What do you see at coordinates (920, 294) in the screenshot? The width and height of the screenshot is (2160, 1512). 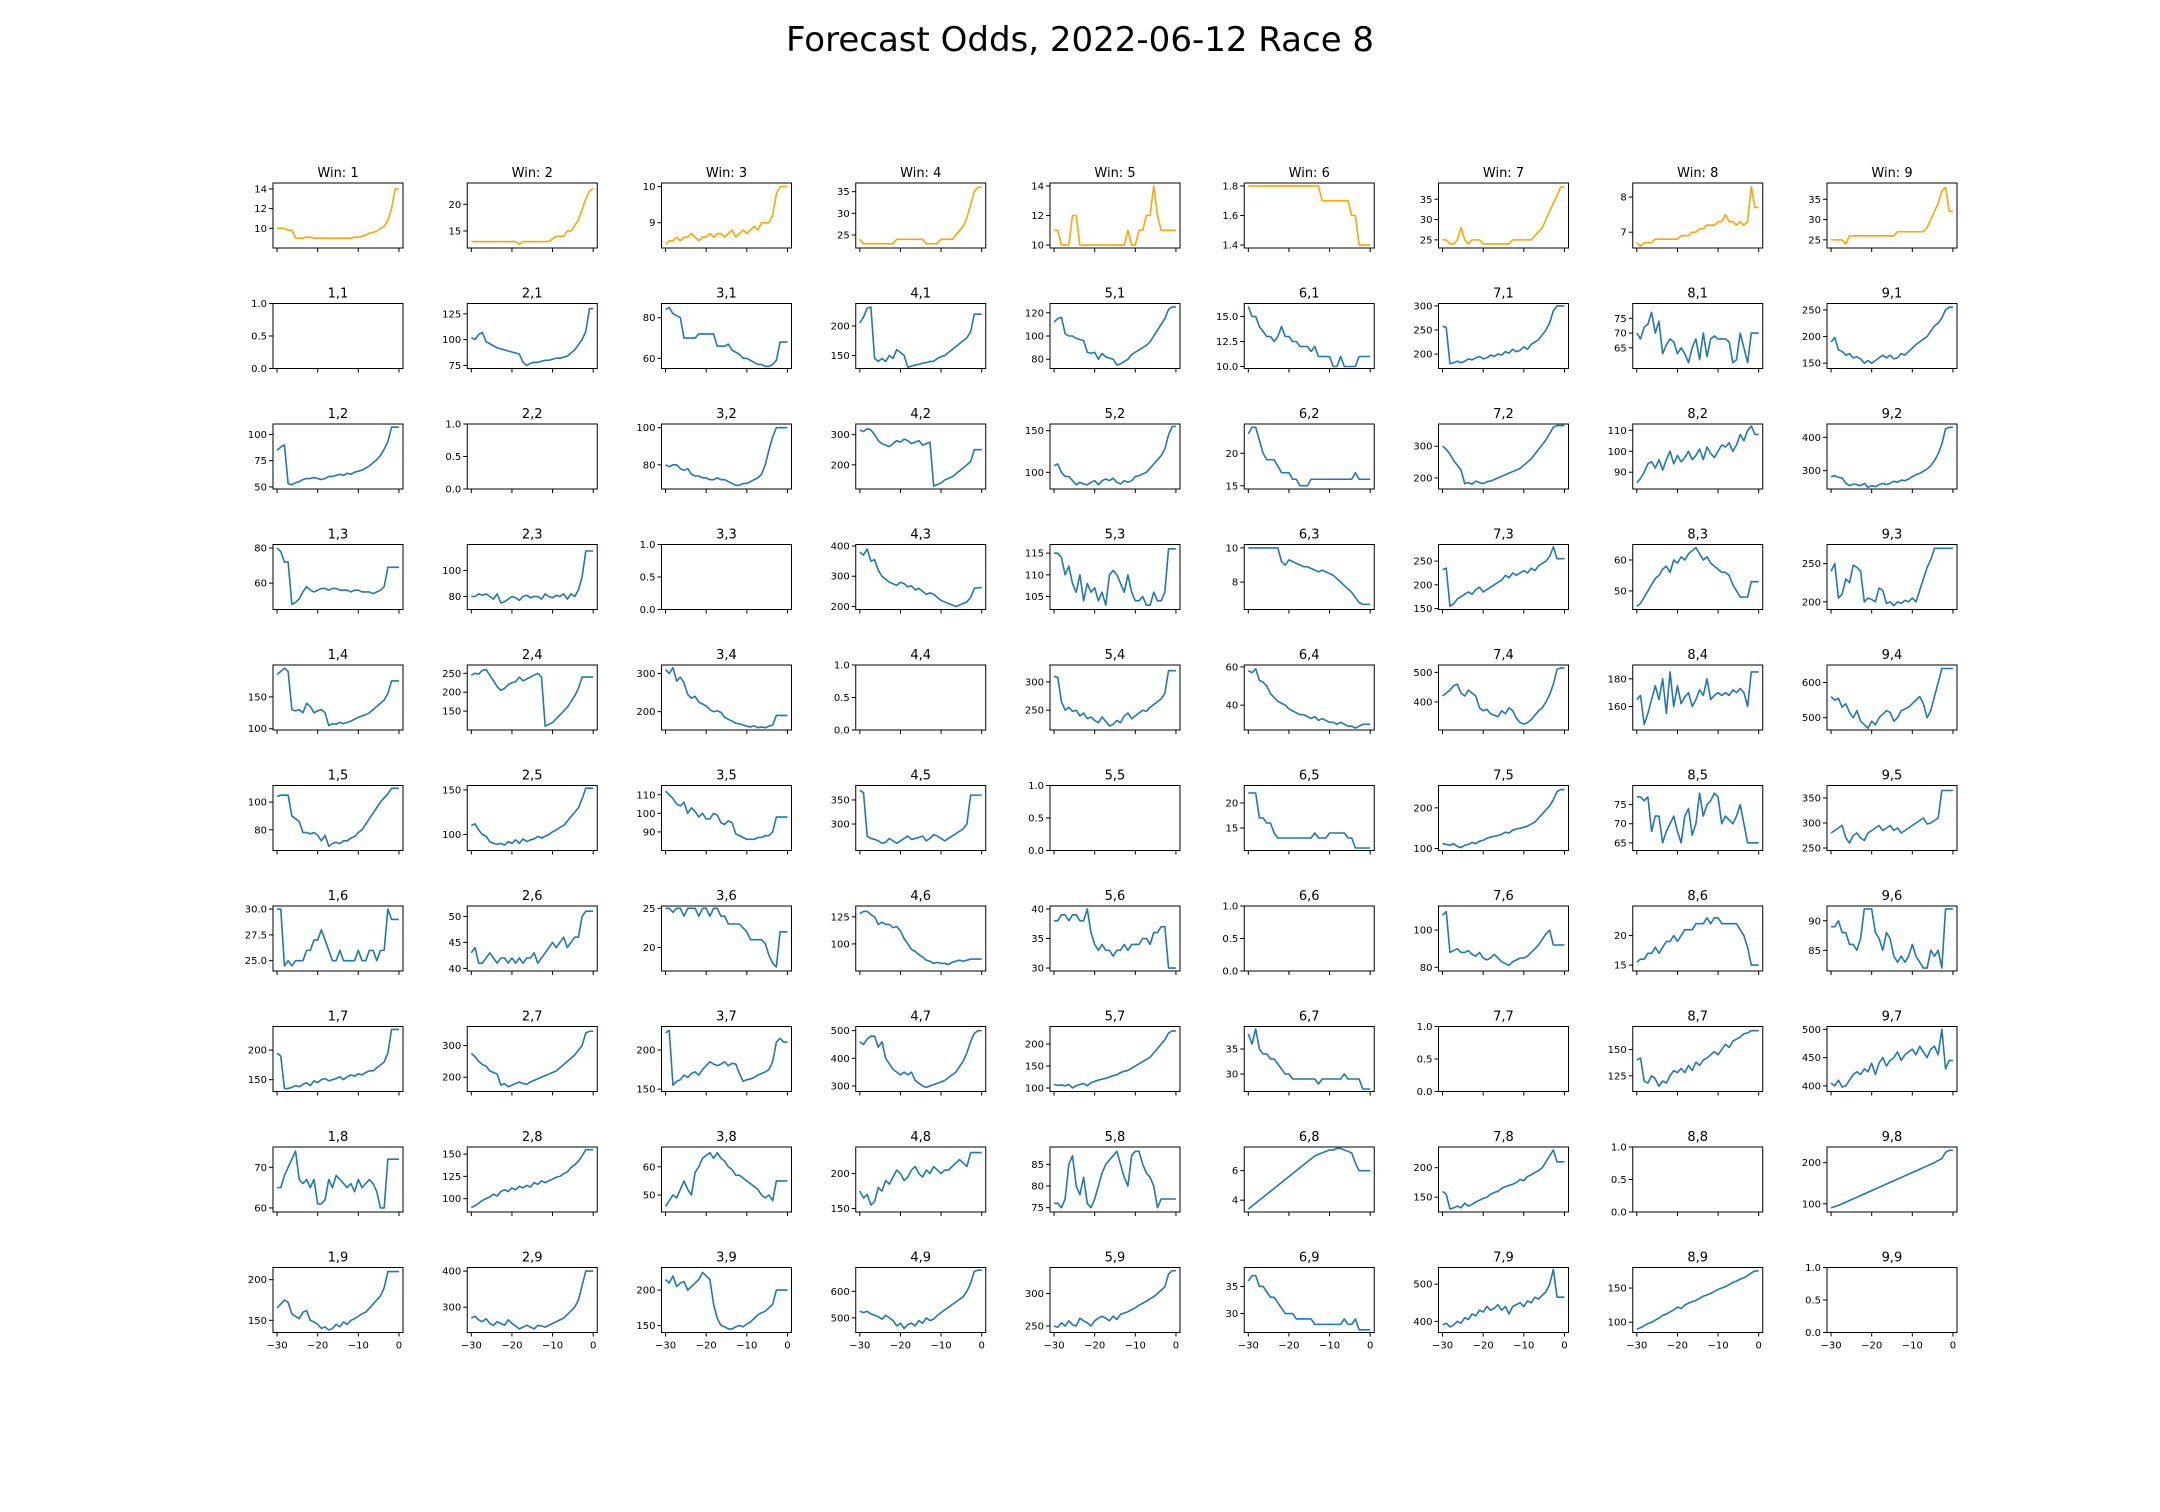 I see `panel-title: 4,1` at bounding box center [920, 294].